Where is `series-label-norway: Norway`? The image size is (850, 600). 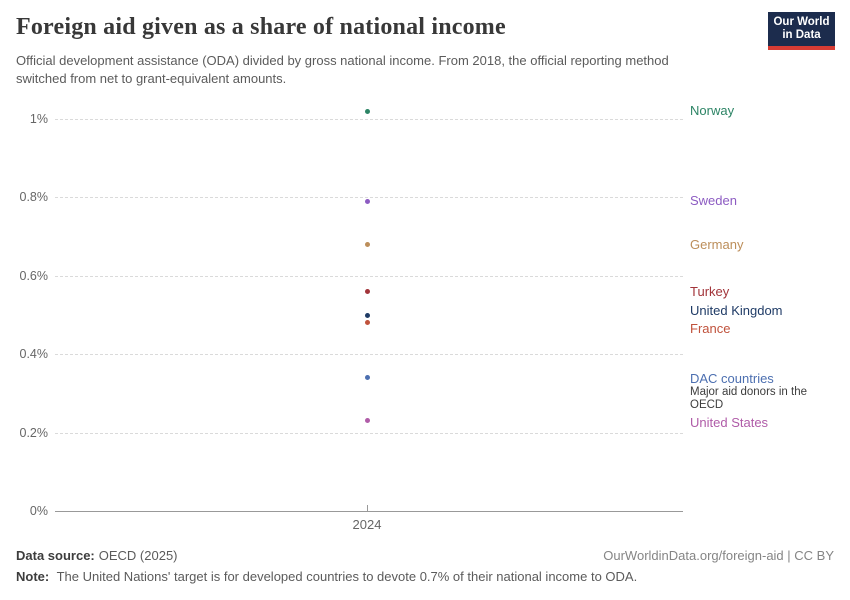 series-label-norway: Norway is located at coordinates (712, 110).